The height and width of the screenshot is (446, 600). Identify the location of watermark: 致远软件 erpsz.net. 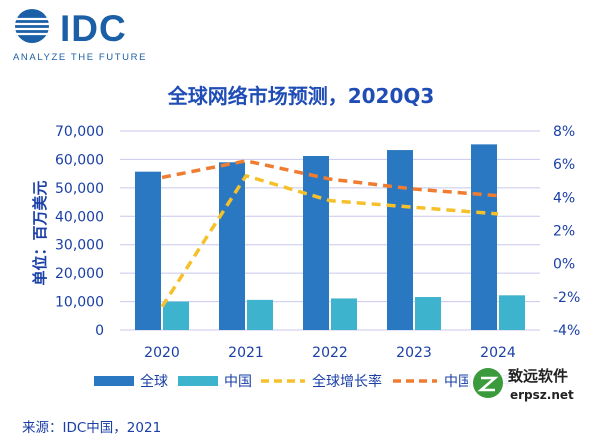
(534, 384).